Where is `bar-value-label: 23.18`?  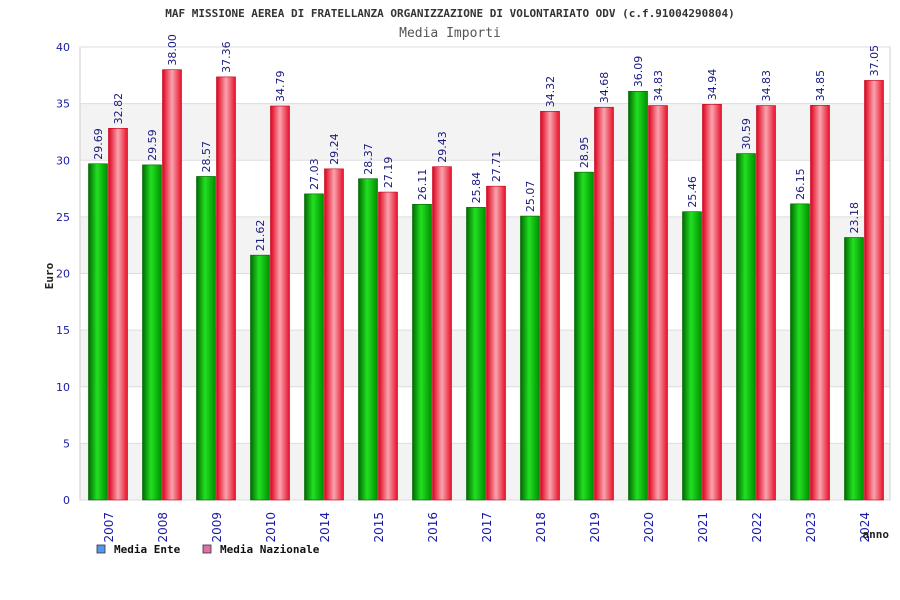 bar-value-label: 23.18 is located at coordinates (854, 218).